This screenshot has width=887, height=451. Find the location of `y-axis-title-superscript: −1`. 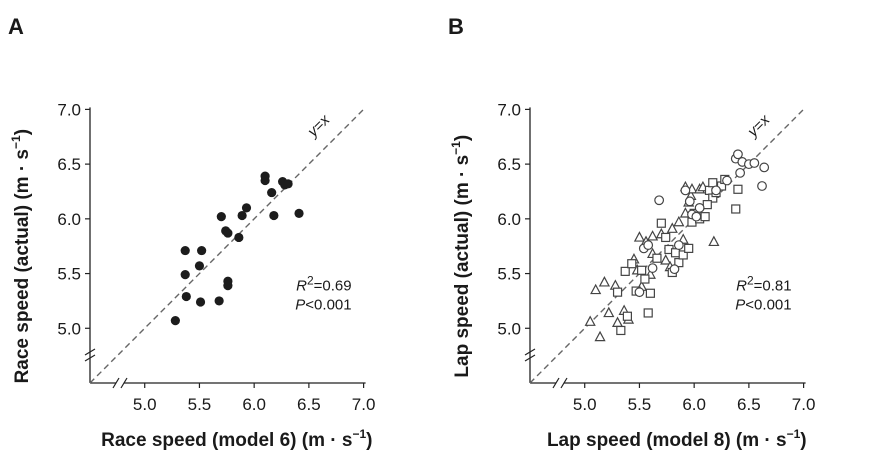

y-axis-title-superscript: −1 is located at coordinates (456, 148).